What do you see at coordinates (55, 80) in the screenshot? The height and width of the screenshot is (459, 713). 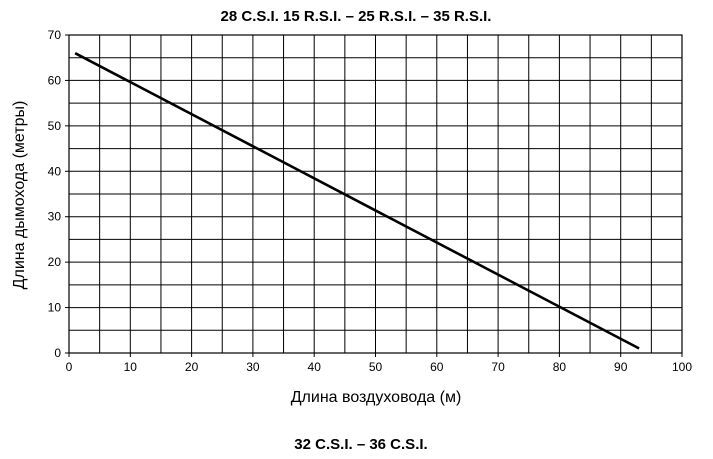 I see `y-tick-label: 60` at bounding box center [55, 80].